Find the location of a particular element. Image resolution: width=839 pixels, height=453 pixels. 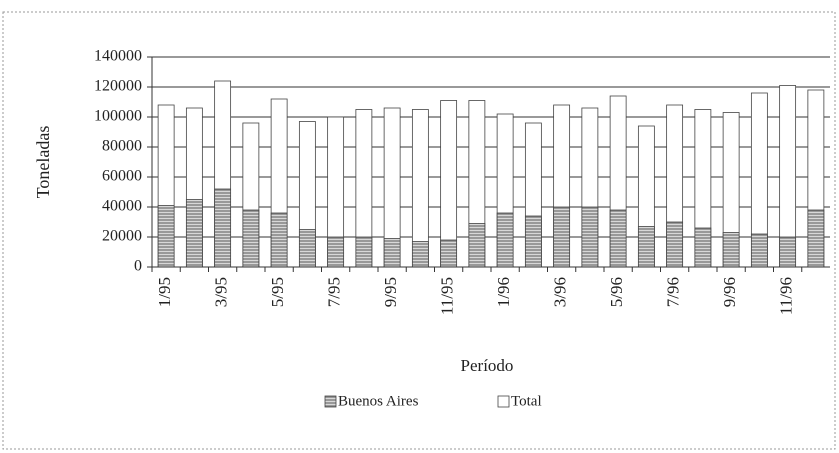

y-tick-label: 0 is located at coordinates (138, 266).